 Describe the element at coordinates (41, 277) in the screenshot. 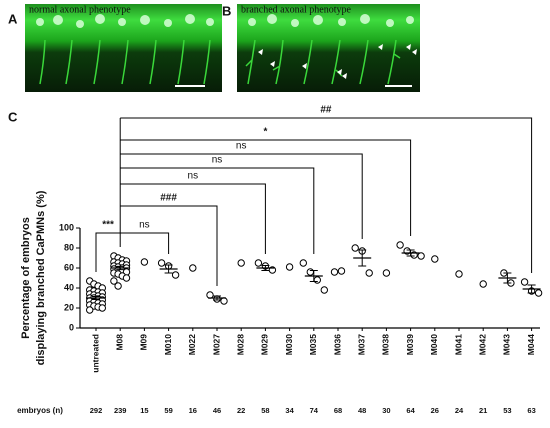

I see `y-axis-label: displaying branched CaPMNs (%)` at that location.